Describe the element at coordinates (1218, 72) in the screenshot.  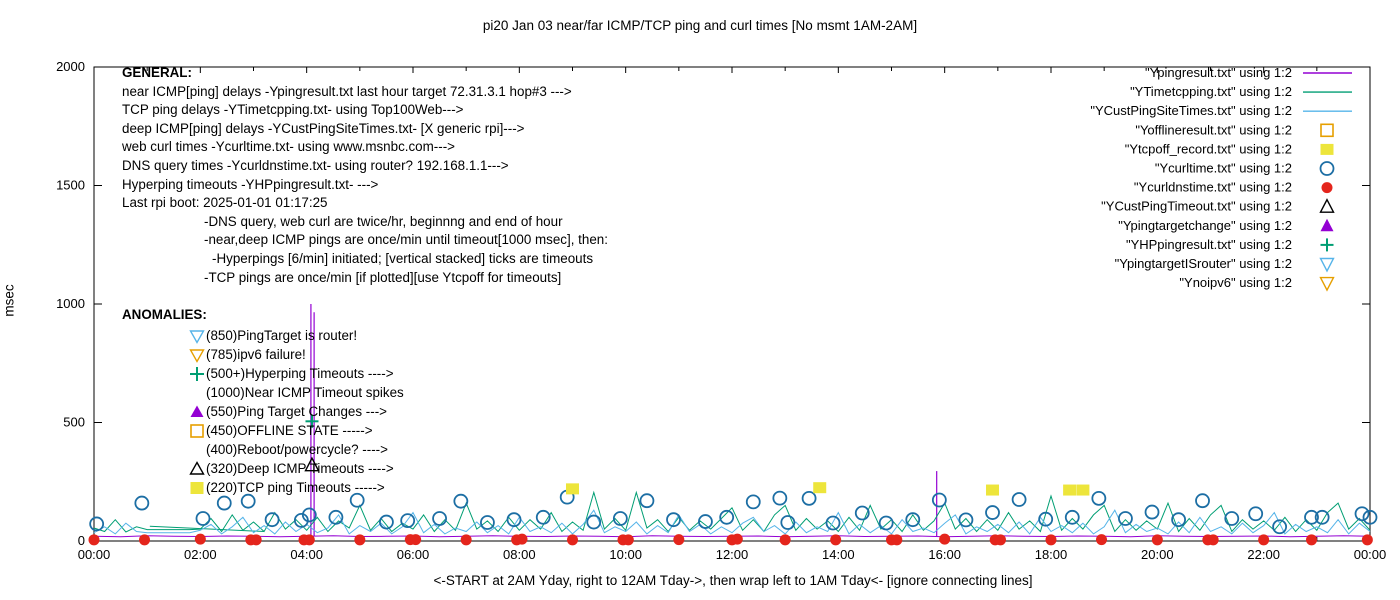
I see `legend-label: "Ypingresult.txt" using 1:2` at that location.